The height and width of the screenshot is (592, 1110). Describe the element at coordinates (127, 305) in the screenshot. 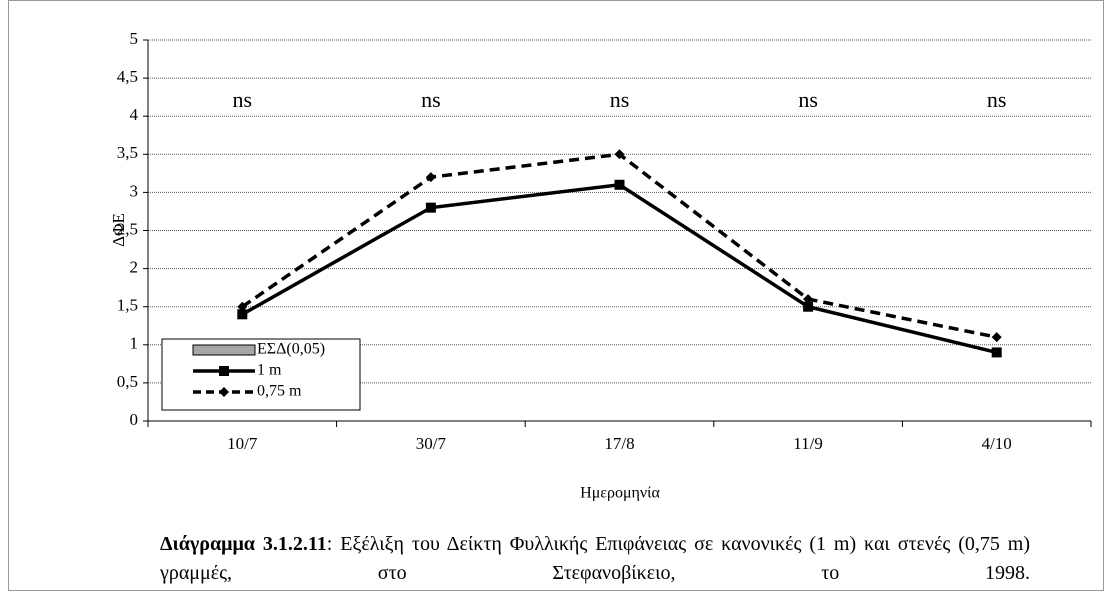

I see `y-tick-label: 1,5` at that location.